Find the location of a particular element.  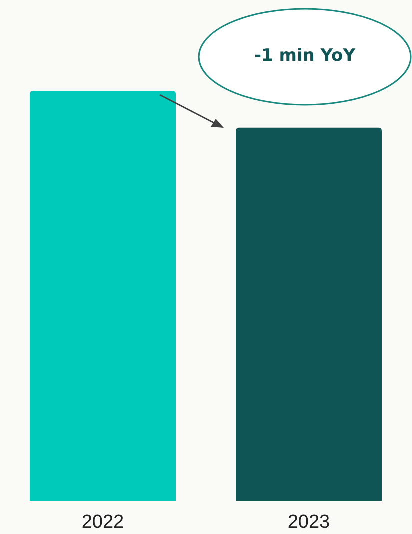

x-tick-label: 2023 is located at coordinates (309, 522).